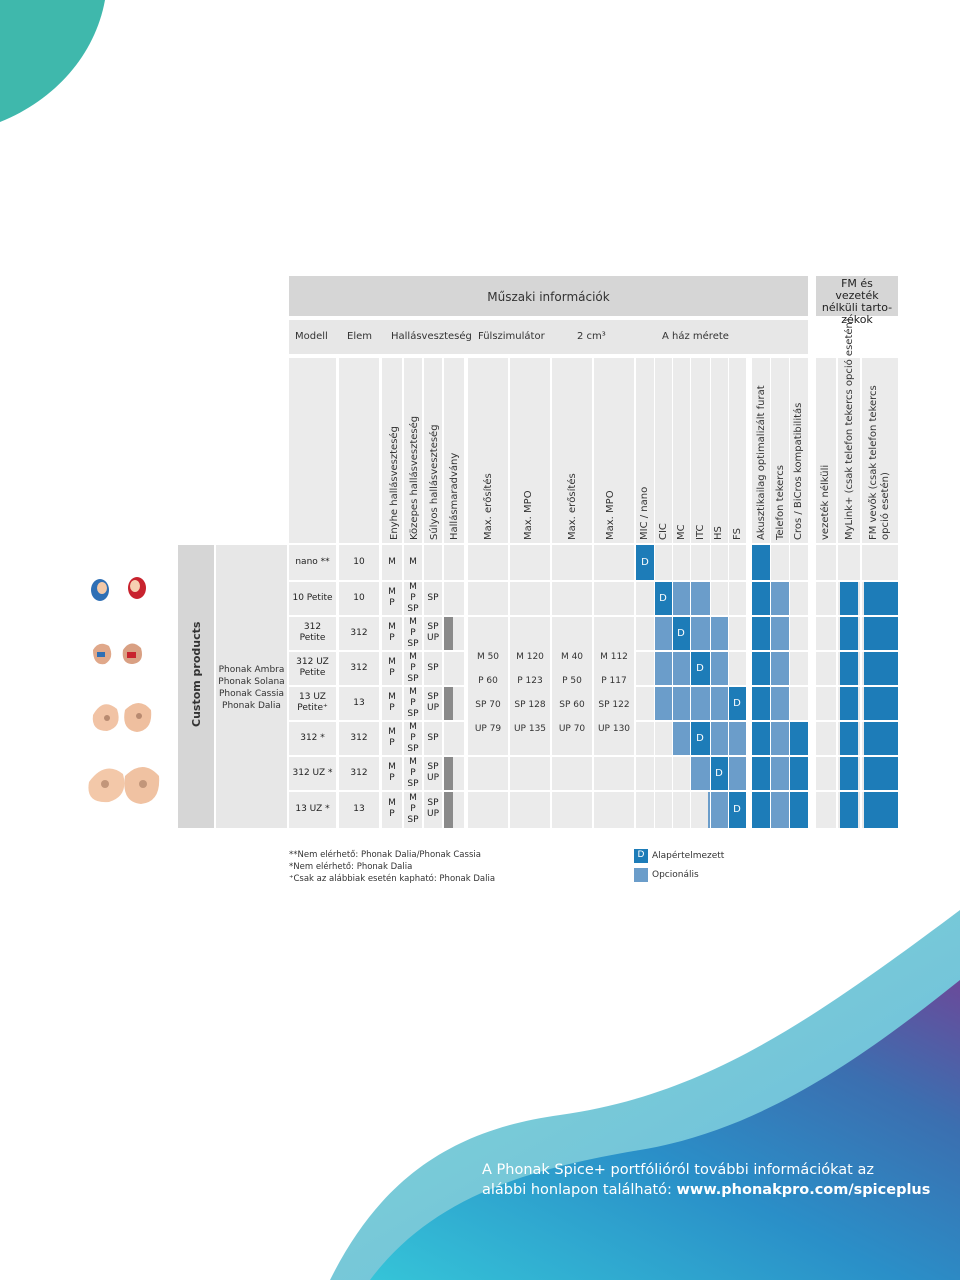 This screenshot has height=1280, width=960. Describe the element at coordinates (433, 738) in the screenshot. I see `row6-loss-severe: SP` at that location.